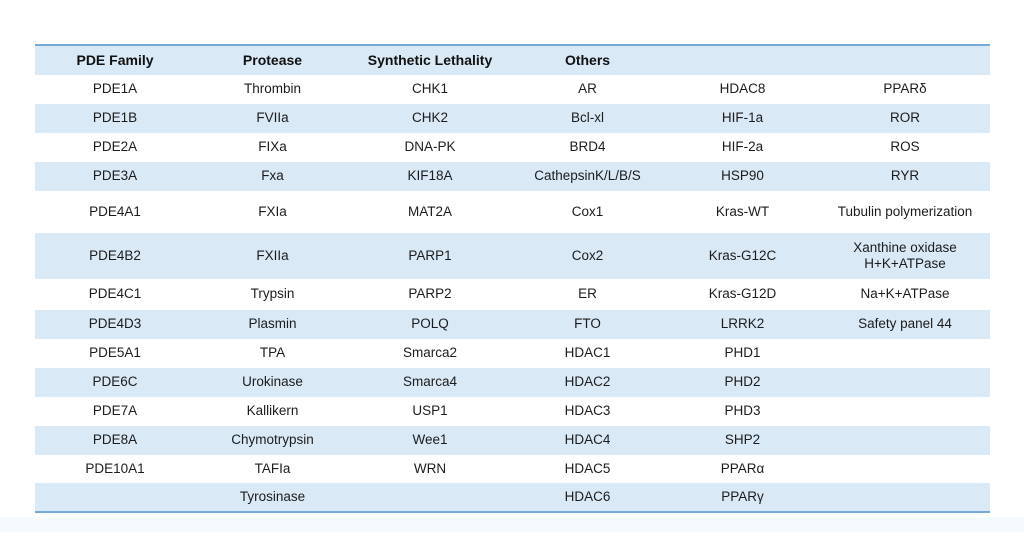 This screenshot has width=1024, height=550. What do you see at coordinates (272, 147) in the screenshot?
I see `table-cell: FIXa` at bounding box center [272, 147].